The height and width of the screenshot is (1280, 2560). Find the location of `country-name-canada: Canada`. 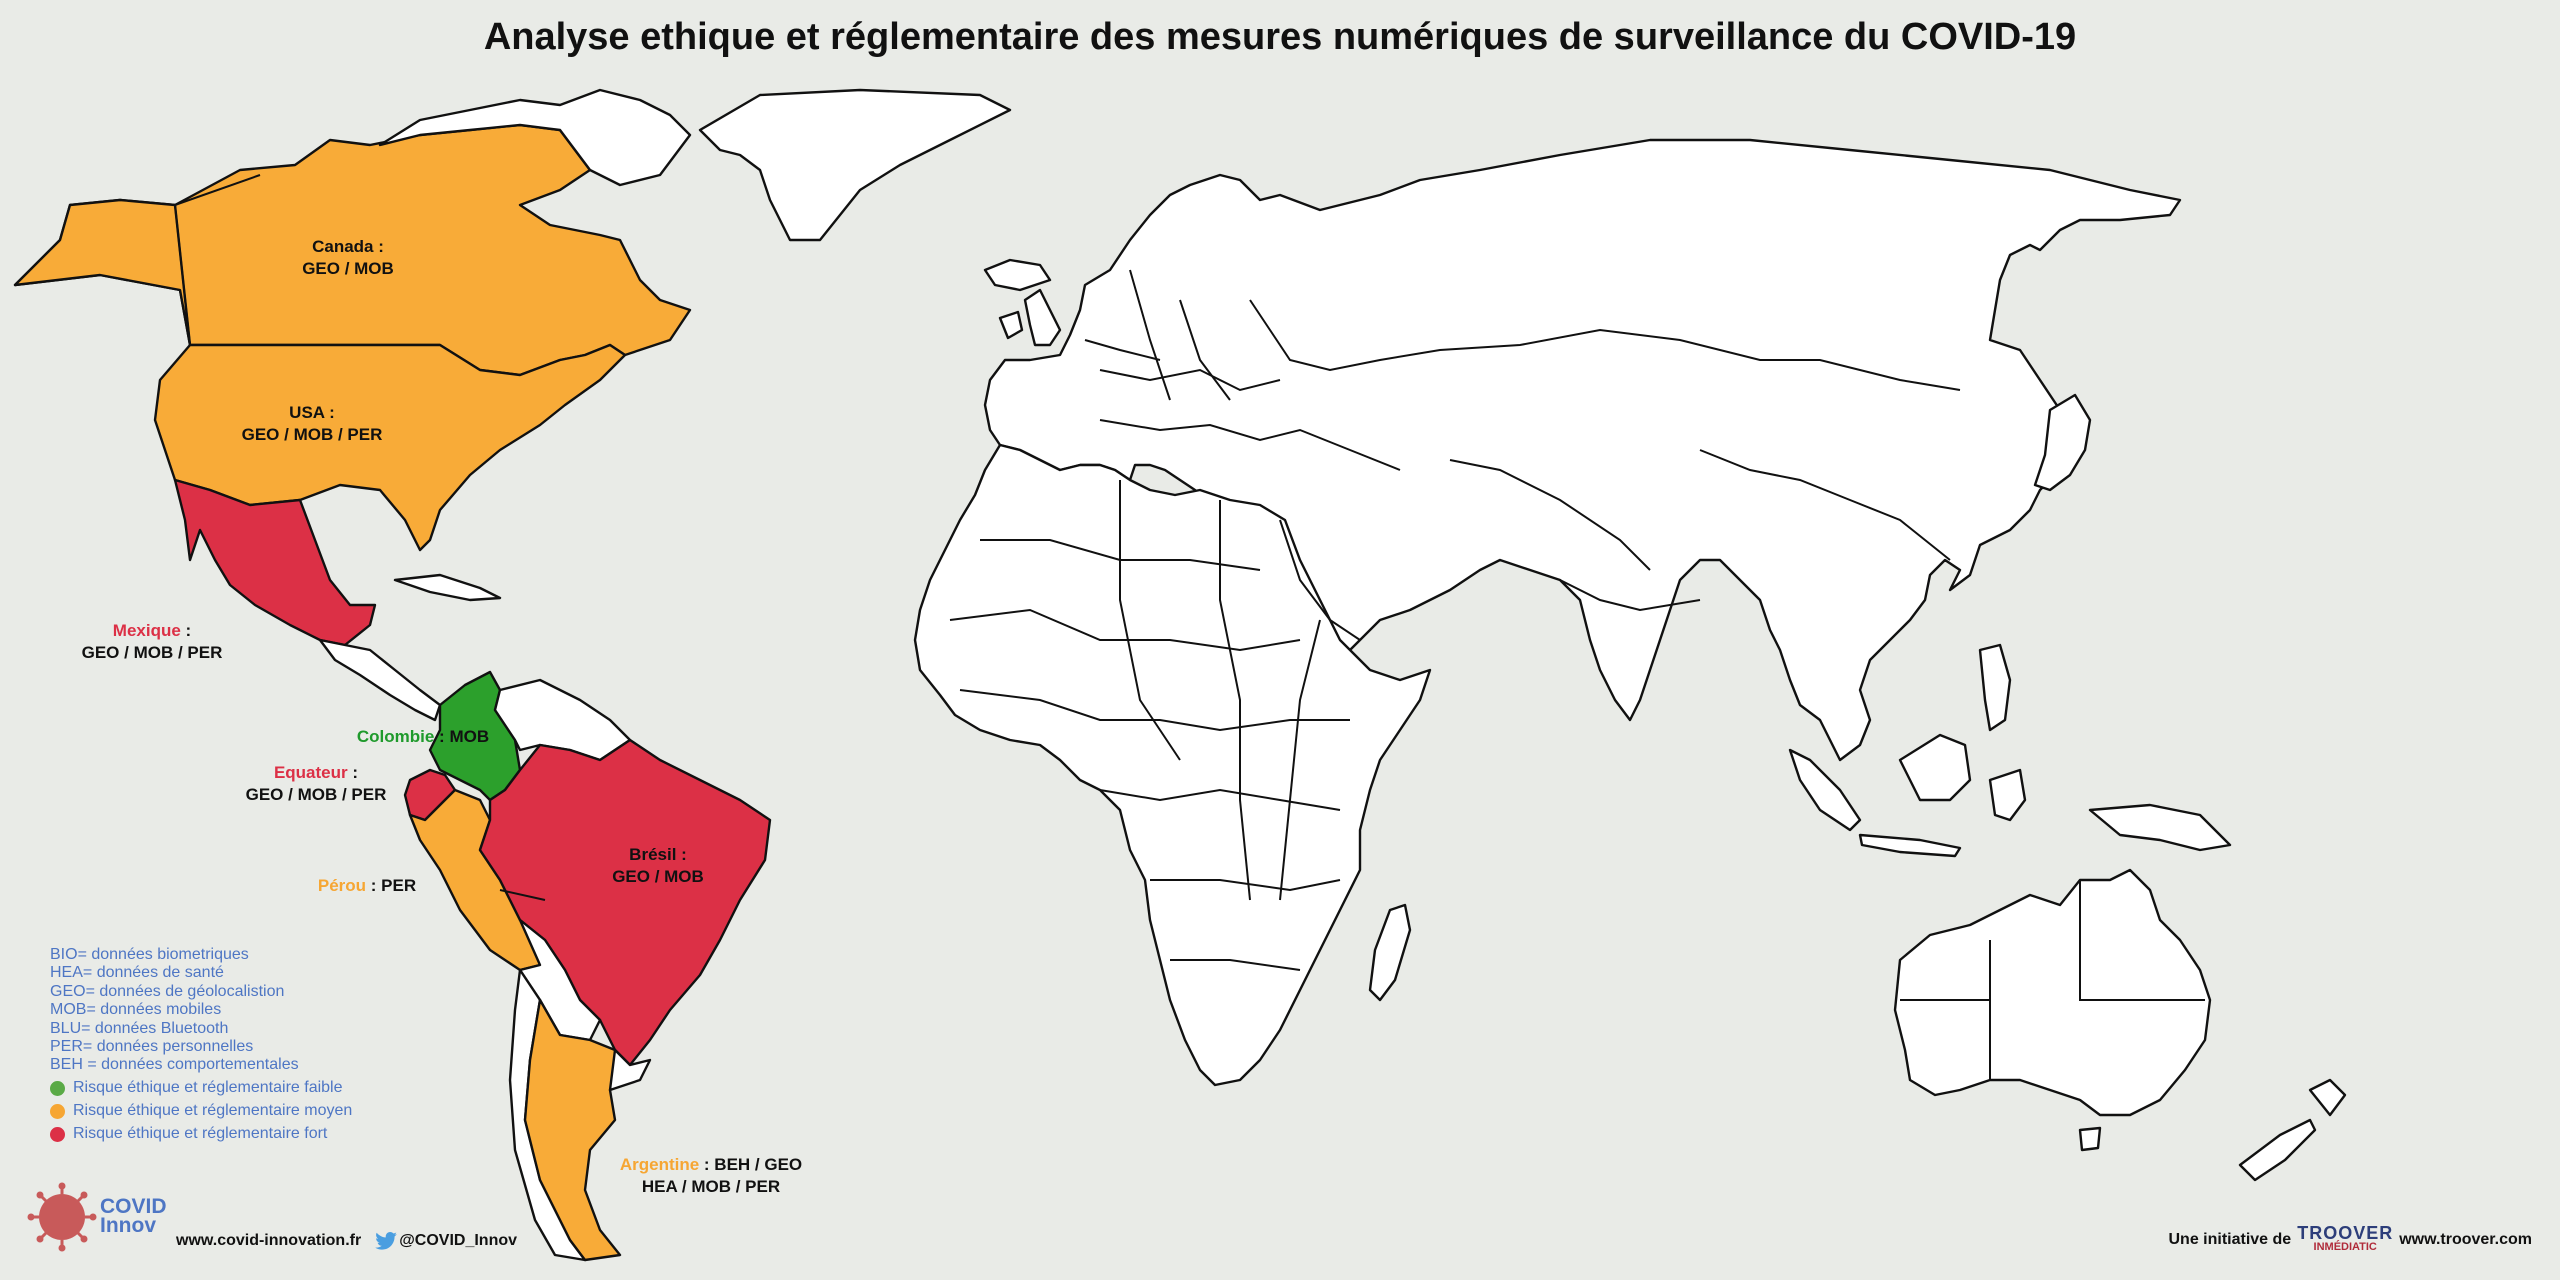

country-name-canada: Canada is located at coordinates (343, 246).